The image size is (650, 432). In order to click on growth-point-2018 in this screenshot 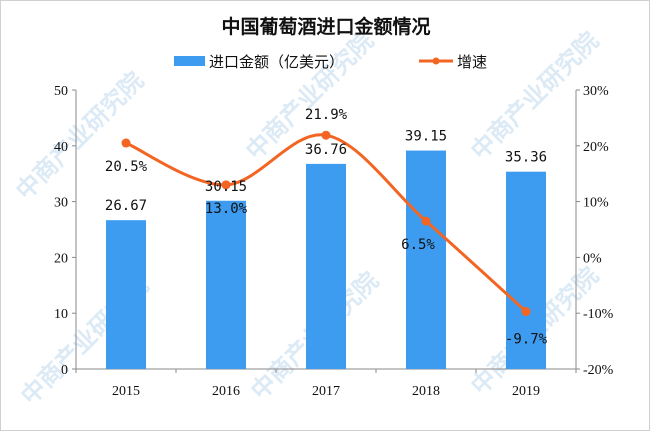, I will do `click(426, 221)`.